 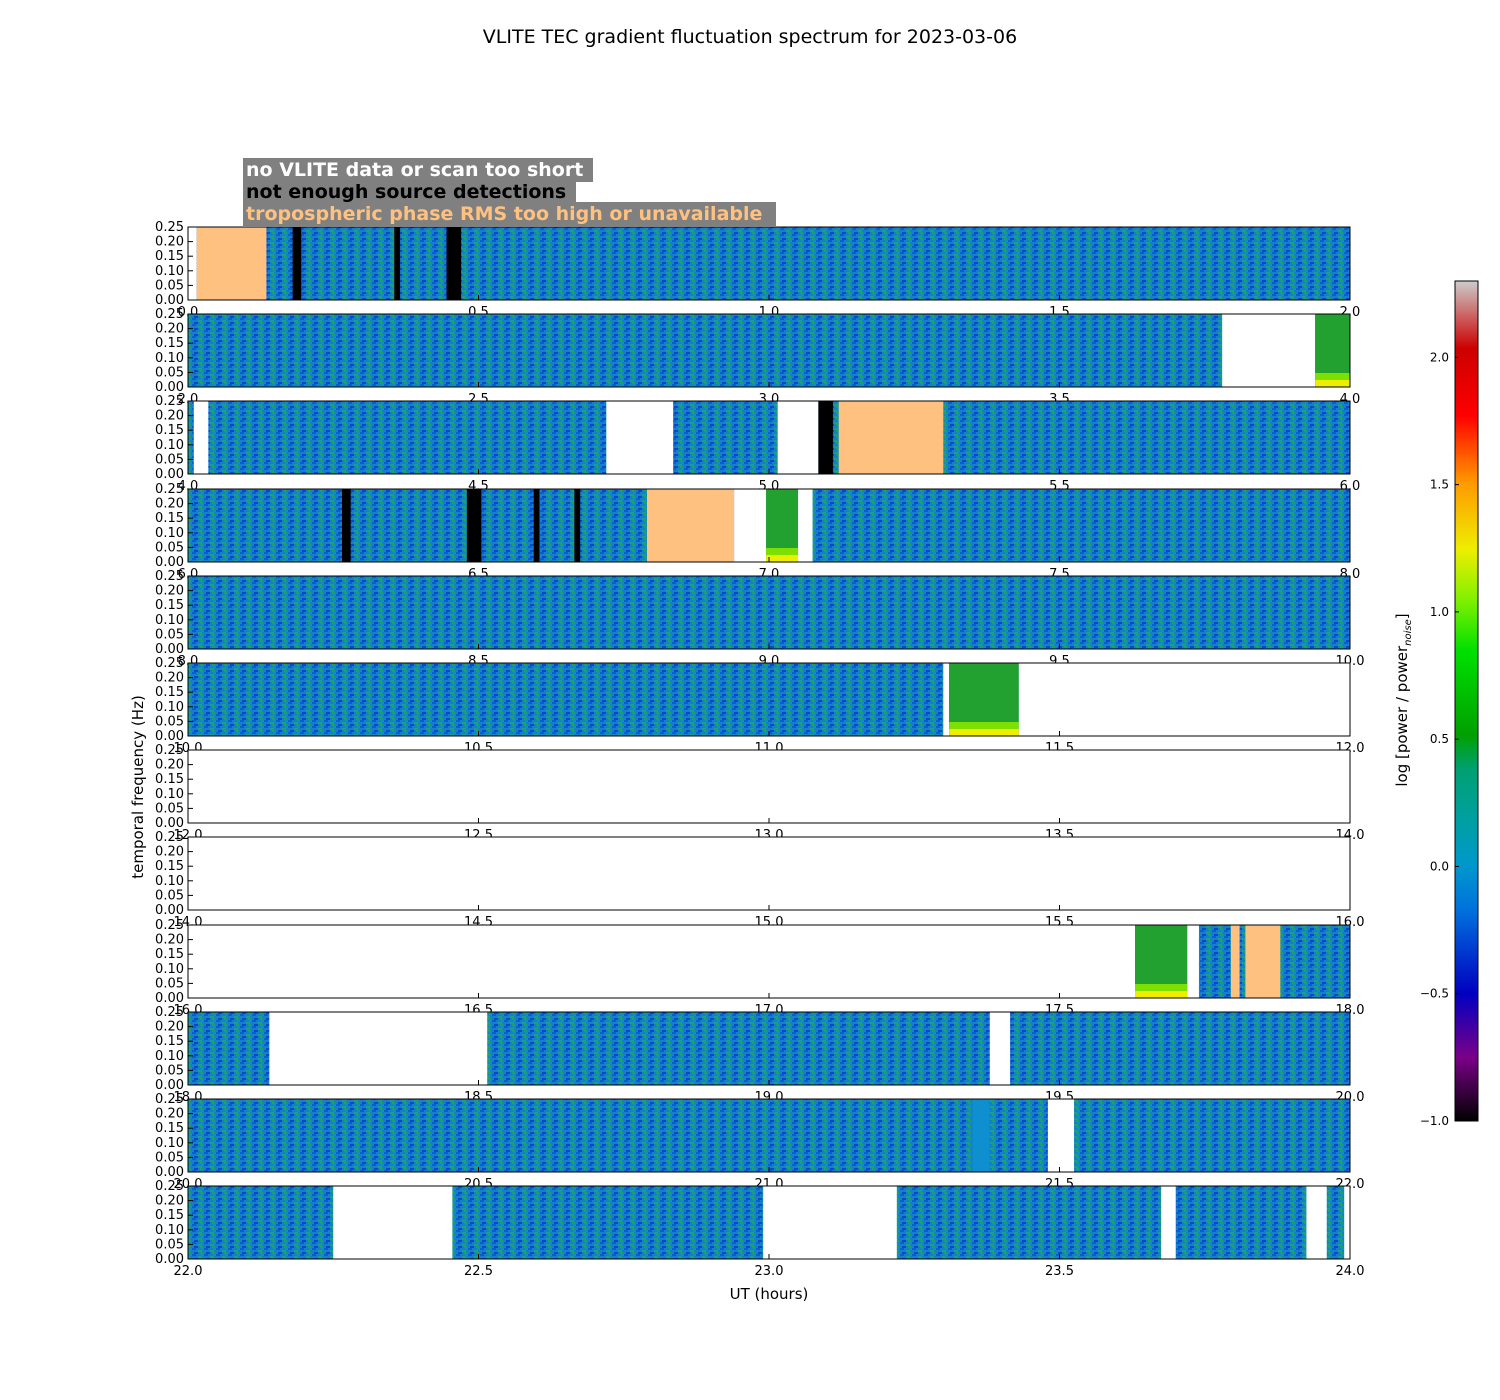 What do you see at coordinates (1434, 1121) in the screenshot?
I see `colorbar-tick-label: −1.0` at bounding box center [1434, 1121].